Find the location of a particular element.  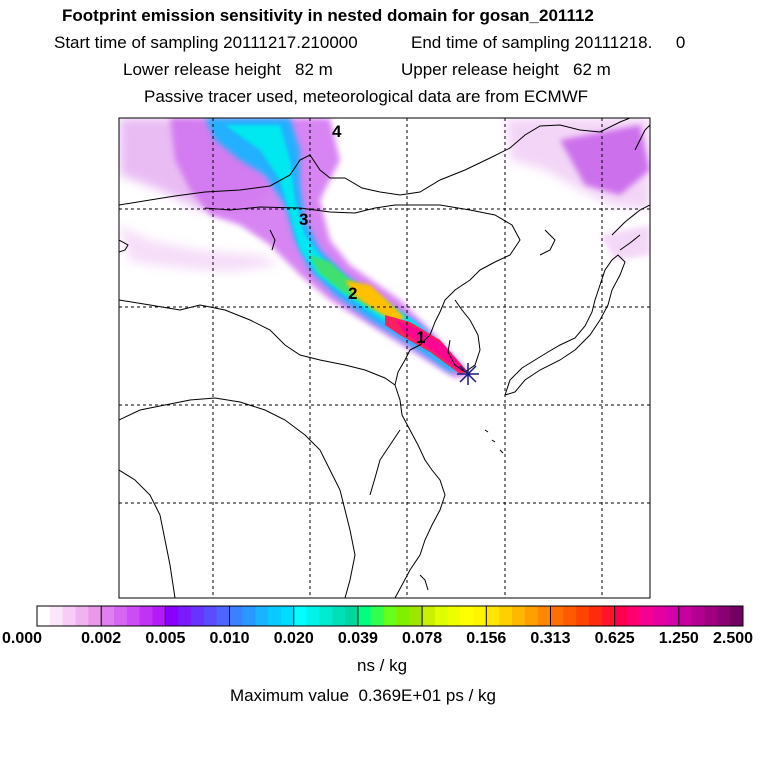

colorbar-tick-label: 0.625 is located at coordinates (614, 638).